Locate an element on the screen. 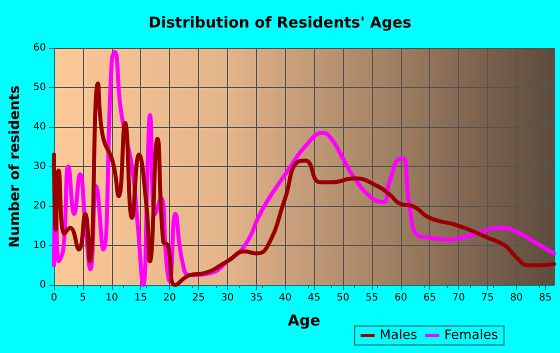  x-tick-label: 20 is located at coordinates (169, 298).